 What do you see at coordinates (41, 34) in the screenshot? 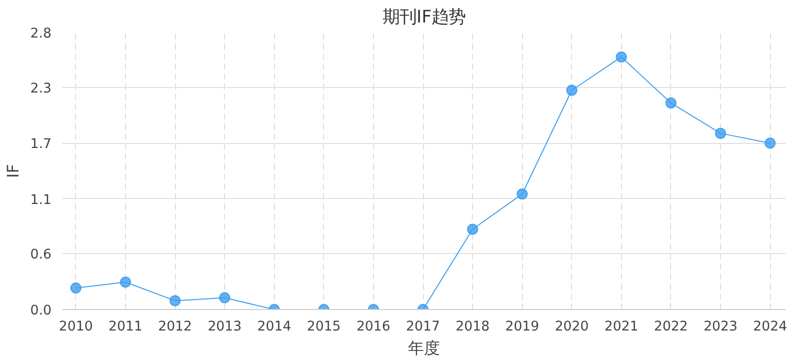
I see `y-tick-label: 2.8` at bounding box center [41, 34].